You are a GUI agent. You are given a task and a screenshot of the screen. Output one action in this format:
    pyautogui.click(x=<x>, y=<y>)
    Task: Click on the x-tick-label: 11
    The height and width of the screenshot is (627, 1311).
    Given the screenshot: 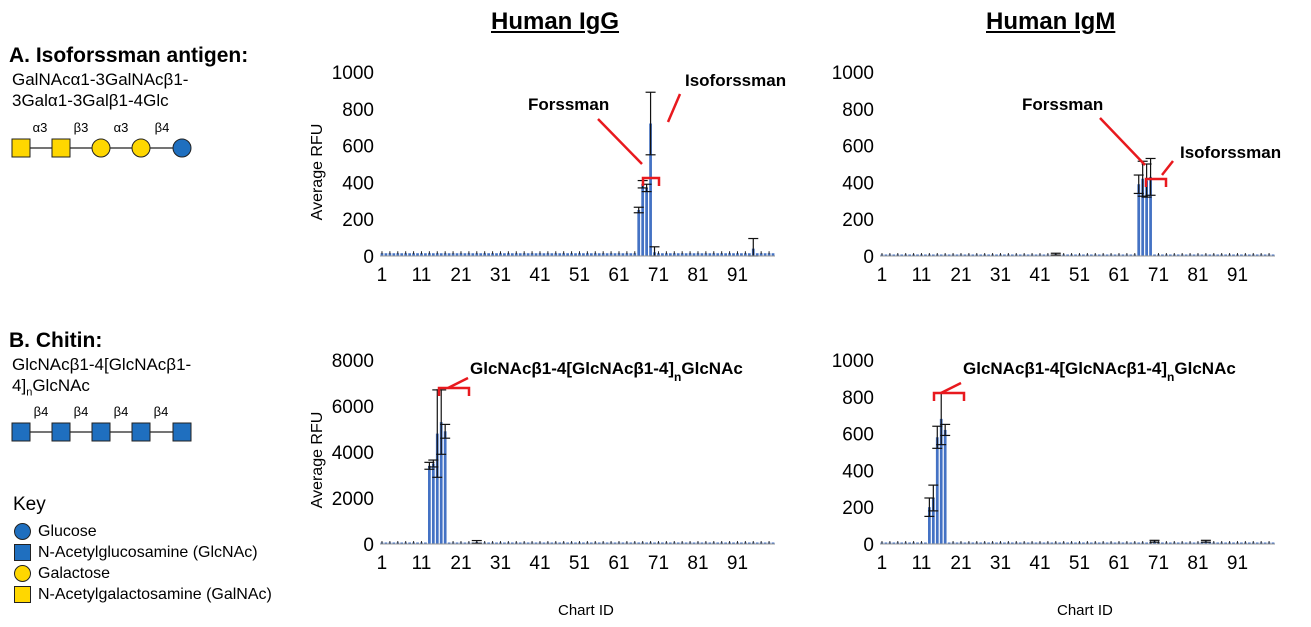 What is the action you would take?
    pyautogui.click(x=422, y=275)
    